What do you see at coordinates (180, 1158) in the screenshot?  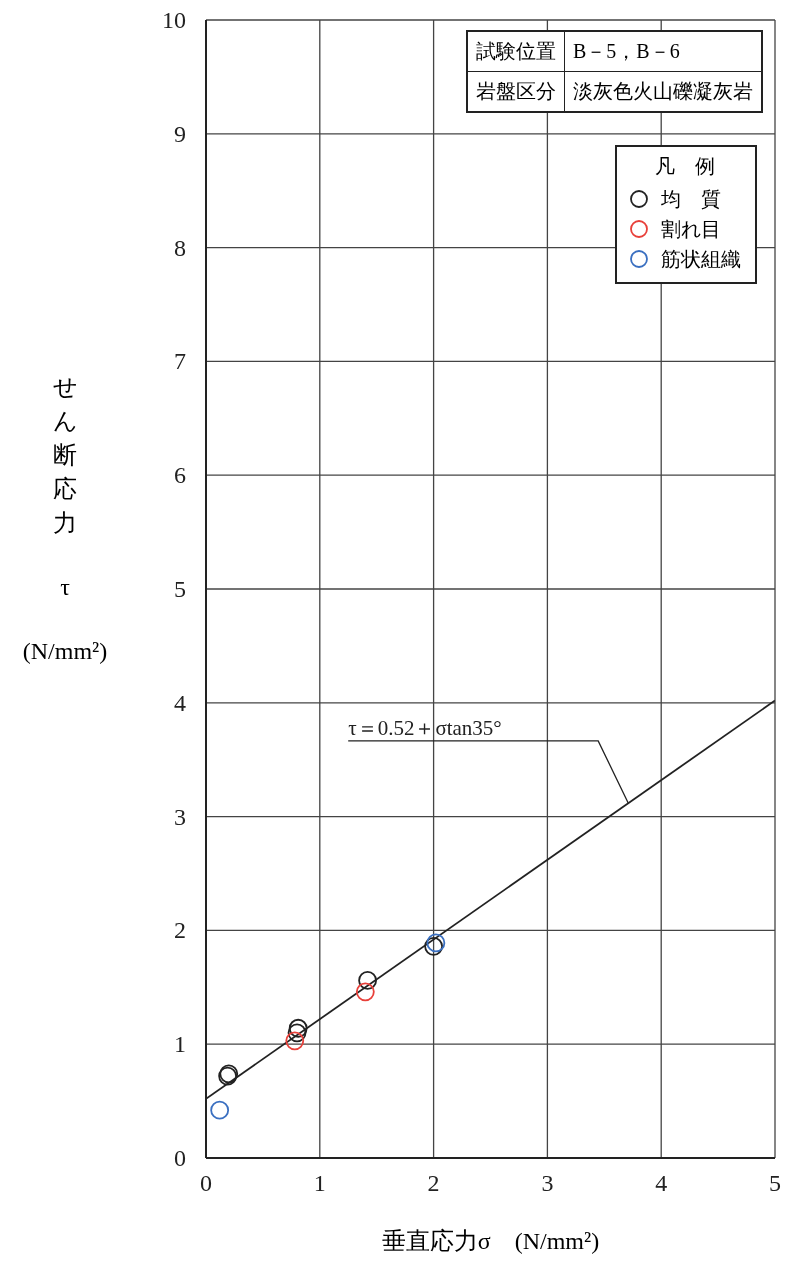 I see `y-tick-label: 0` at bounding box center [180, 1158].